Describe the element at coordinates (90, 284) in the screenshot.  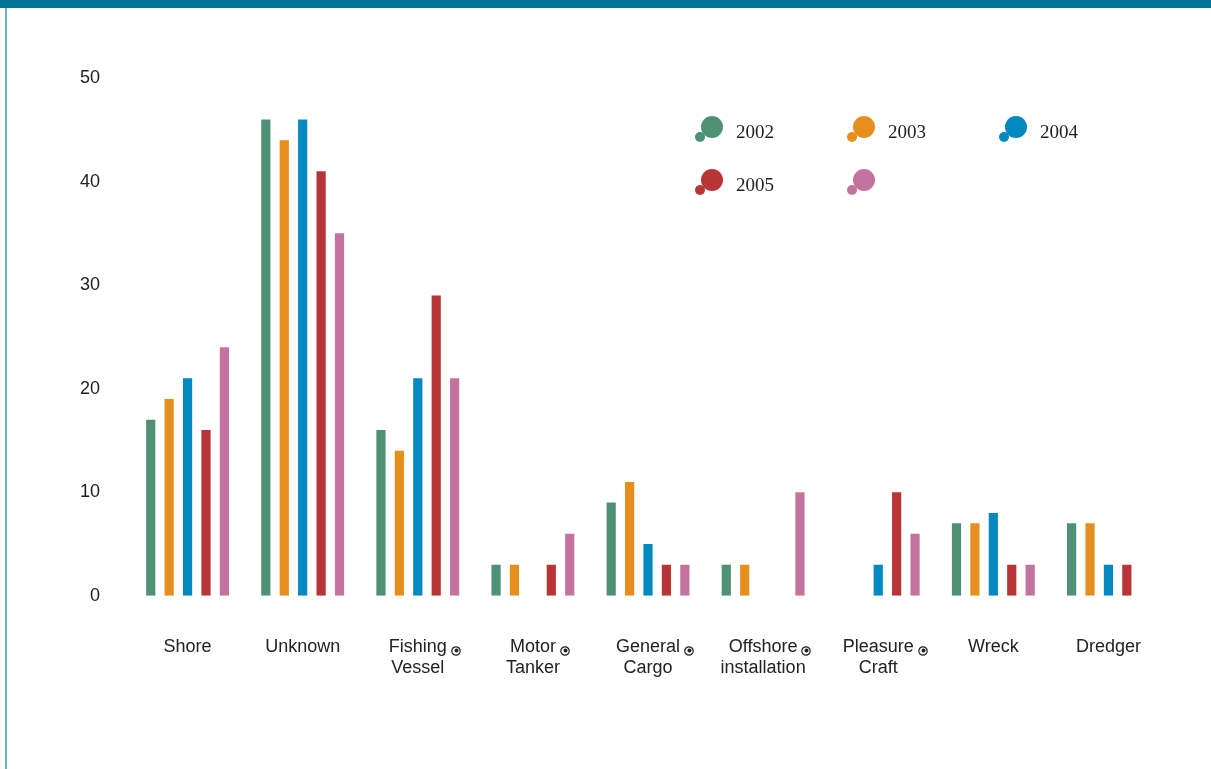
I see `y-tick-label: 30` at that location.